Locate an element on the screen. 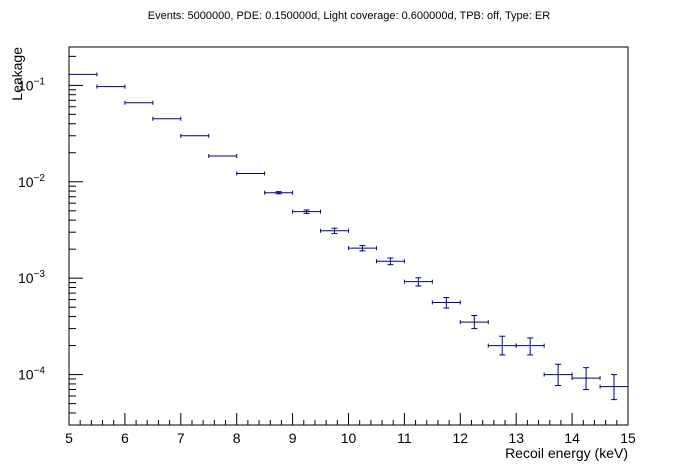 Image resolution: width=698 pixels, height=474 pixels. x-tick-label: 11 is located at coordinates (404, 438).